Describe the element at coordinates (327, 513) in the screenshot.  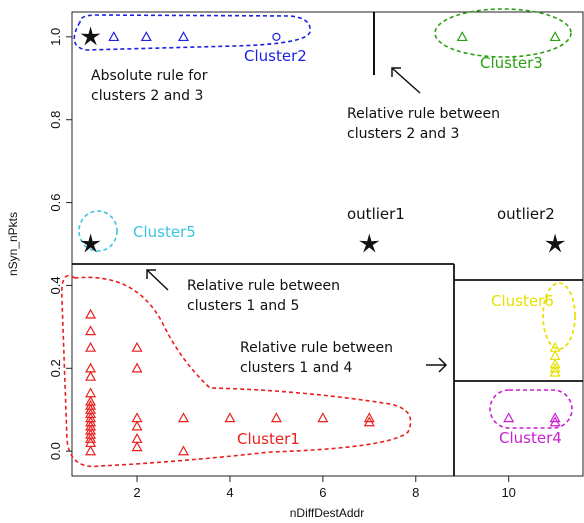
I see `x-axis-title: nDiffDestAddr` at that location.